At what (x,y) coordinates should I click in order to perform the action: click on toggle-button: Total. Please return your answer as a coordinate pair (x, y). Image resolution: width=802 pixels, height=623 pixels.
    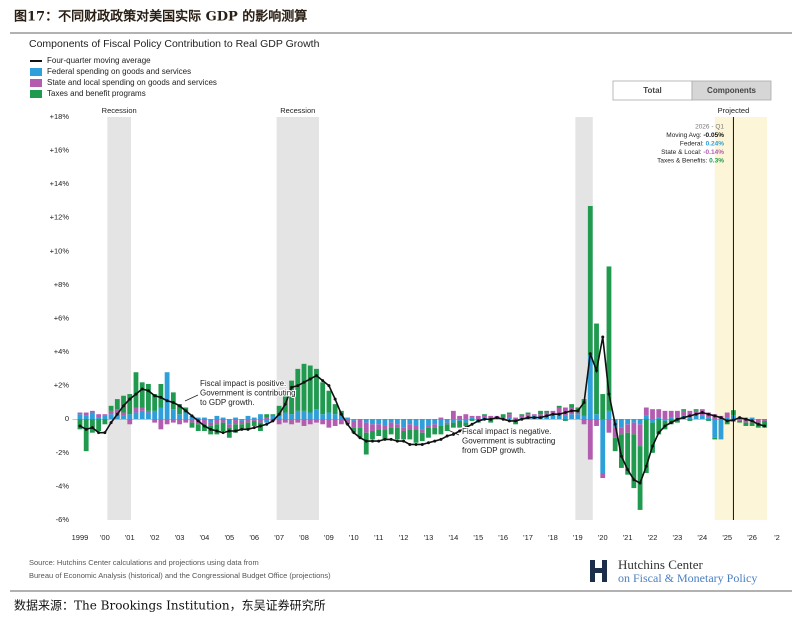
    Looking at the image, I should click on (652, 90).